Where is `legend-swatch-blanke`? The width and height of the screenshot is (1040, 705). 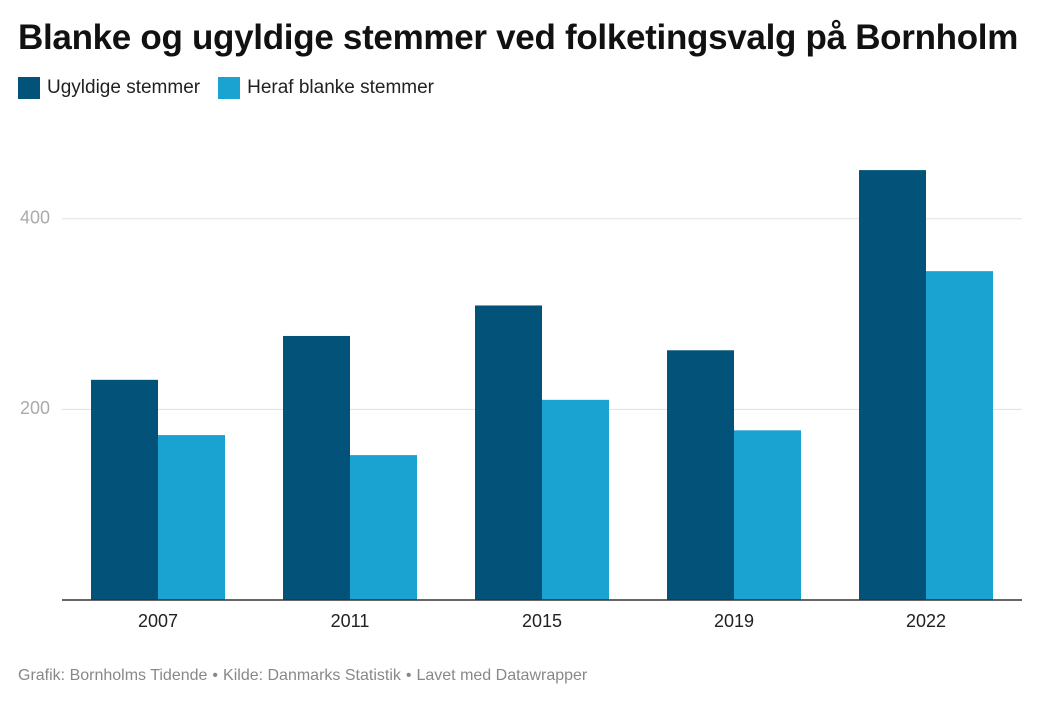
legend-swatch-blanke is located at coordinates (229, 88).